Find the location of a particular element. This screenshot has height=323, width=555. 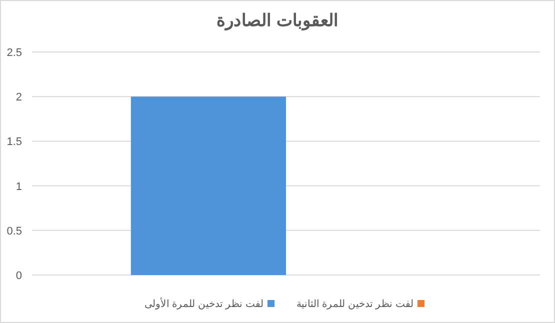

y-tick-label: 0 is located at coordinates (19, 276).